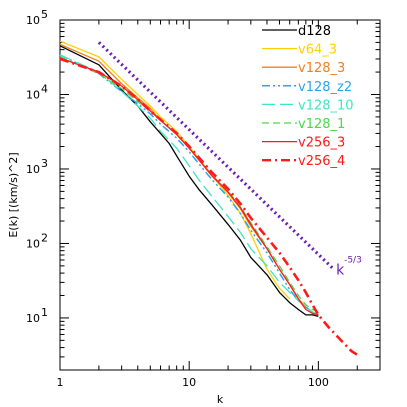 The height and width of the screenshot is (407, 407). What do you see at coordinates (318, 382) in the screenshot?
I see `x-tick-label: 100` at bounding box center [318, 382].